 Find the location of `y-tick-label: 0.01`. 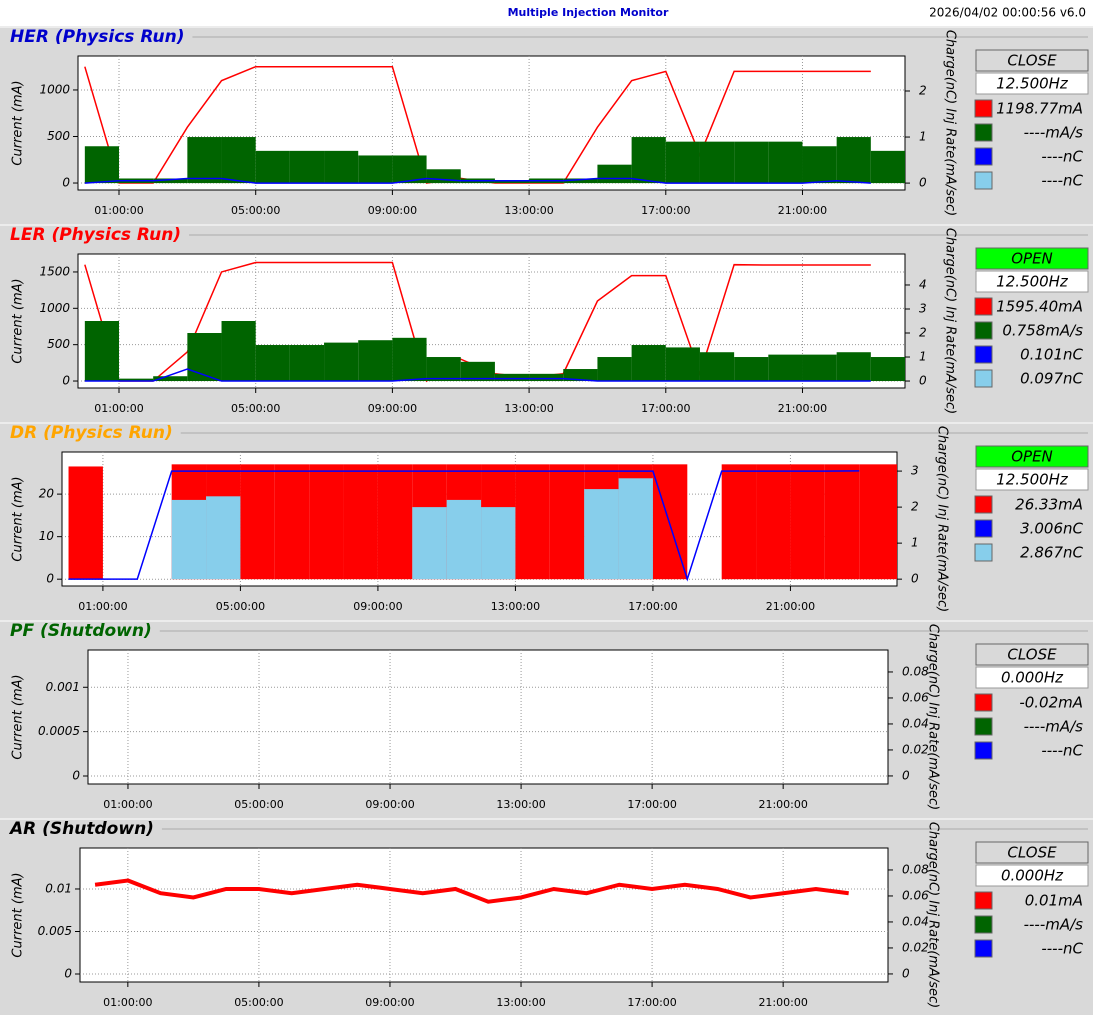

y-tick-label: 0.01 is located at coordinates (58, 888).